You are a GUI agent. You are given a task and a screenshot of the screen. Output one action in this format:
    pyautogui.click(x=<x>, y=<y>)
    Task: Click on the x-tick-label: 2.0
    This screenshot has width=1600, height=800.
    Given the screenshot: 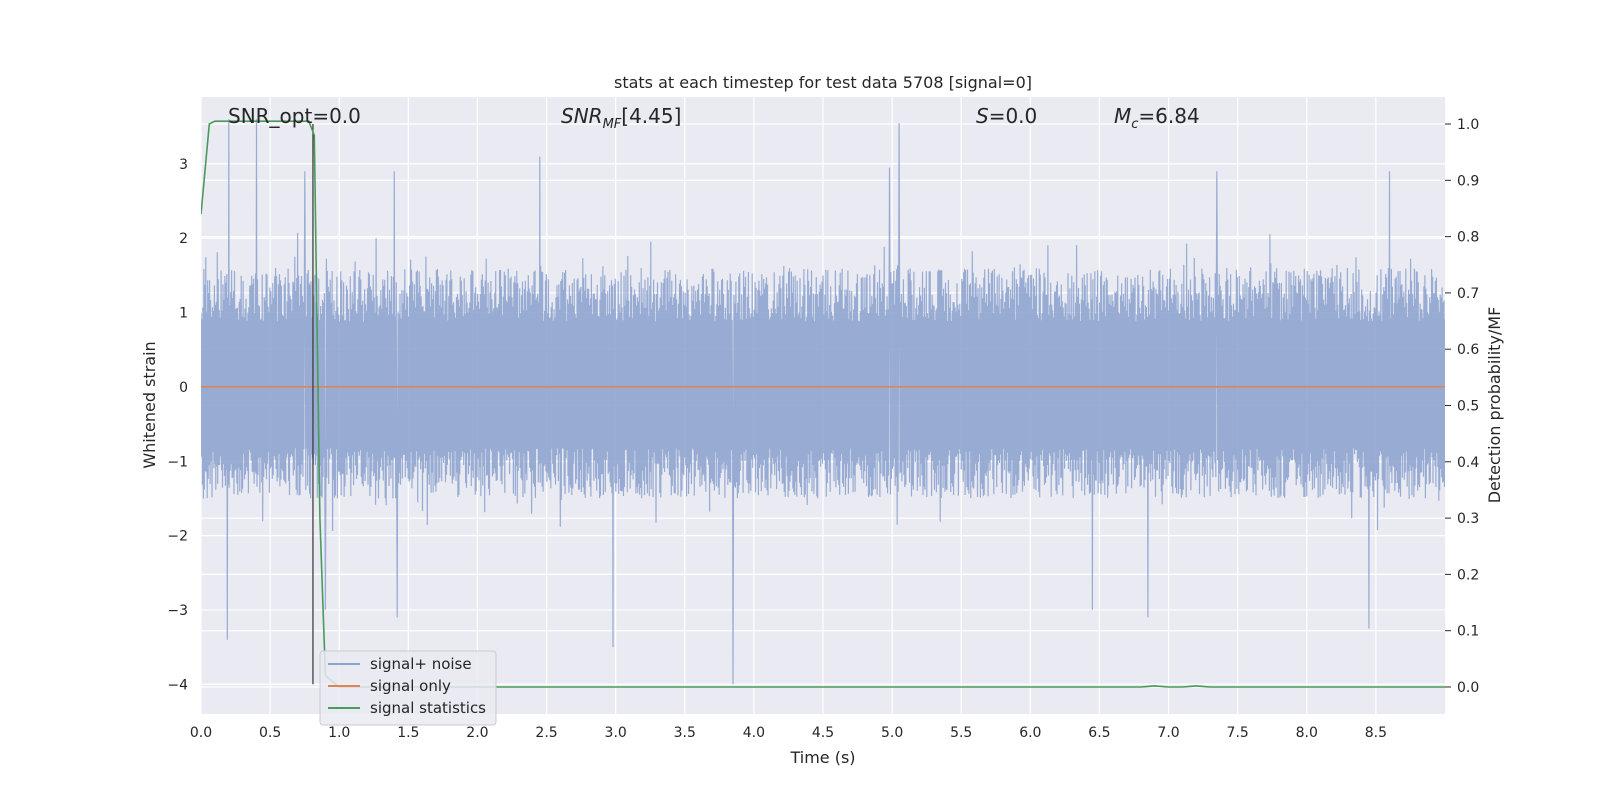 What is the action you would take?
    pyautogui.click(x=477, y=733)
    